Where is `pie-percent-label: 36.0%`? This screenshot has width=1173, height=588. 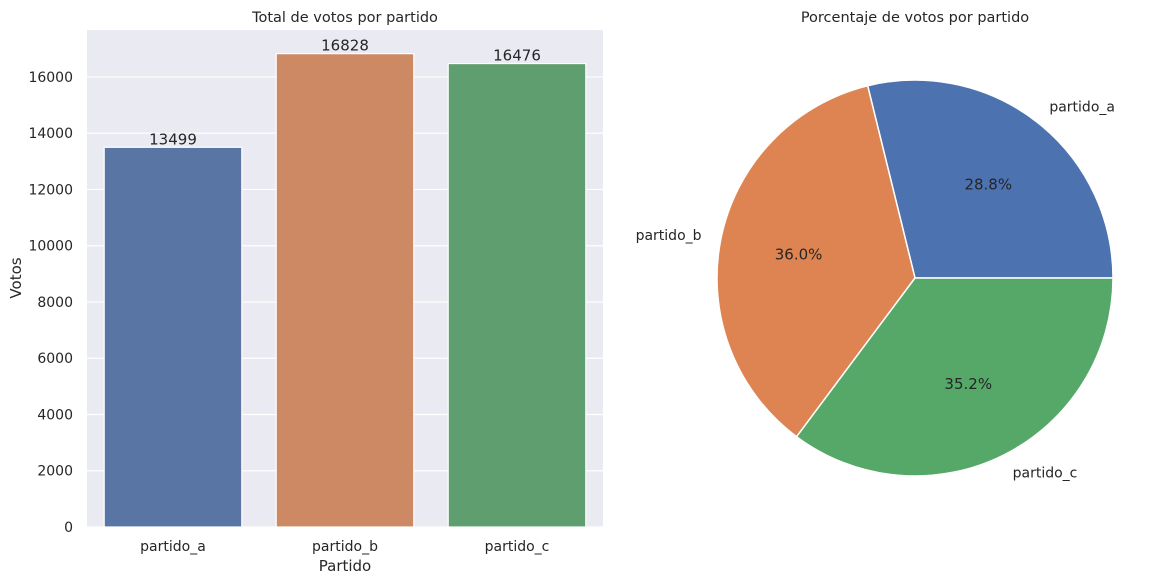 pie-percent-label: 36.0% is located at coordinates (799, 254).